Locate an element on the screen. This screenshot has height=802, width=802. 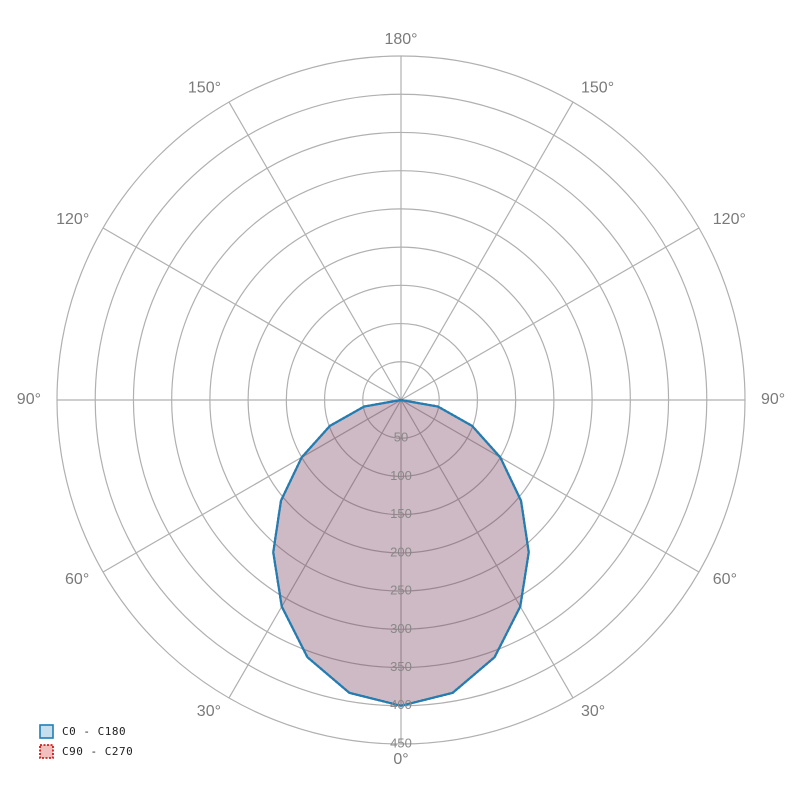
radial-label: 450 is located at coordinates (401, 742).